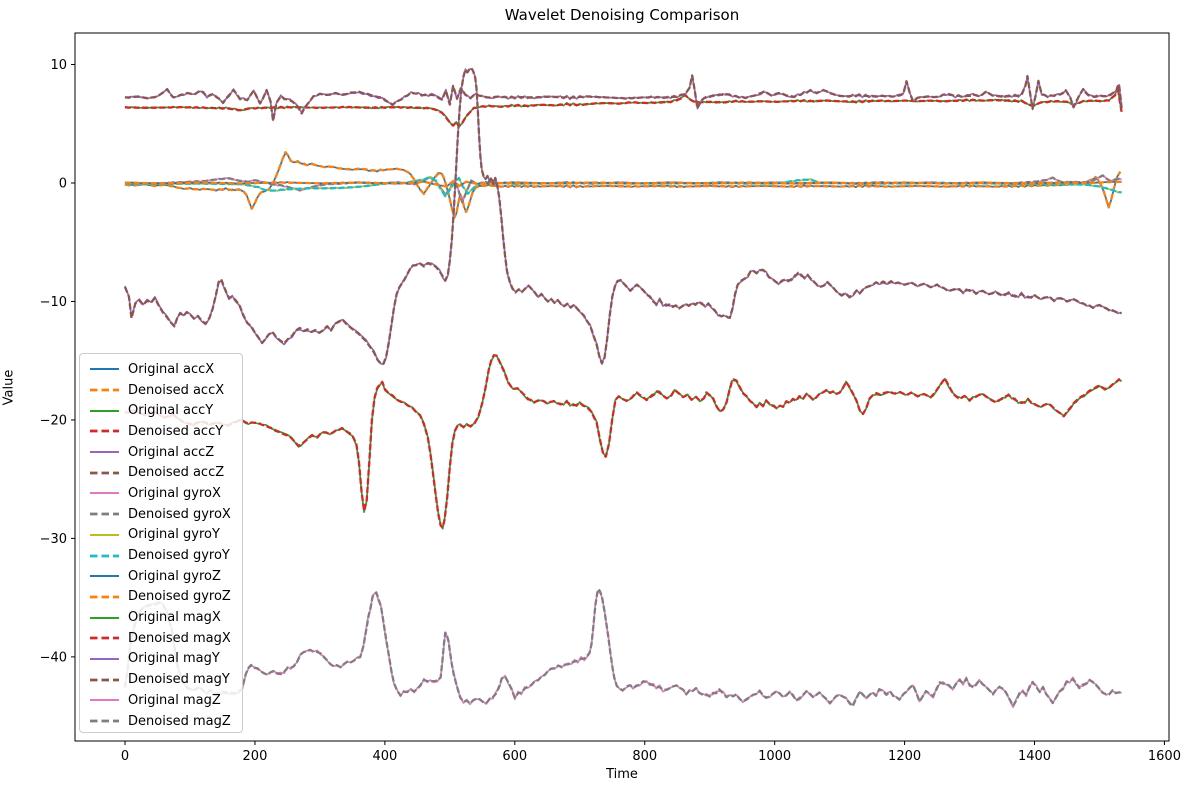 This screenshot has width=1200, height=800. Describe the element at coordinates (53, 302) in the screenshot. I see `y-tick-label: −10` at that location.